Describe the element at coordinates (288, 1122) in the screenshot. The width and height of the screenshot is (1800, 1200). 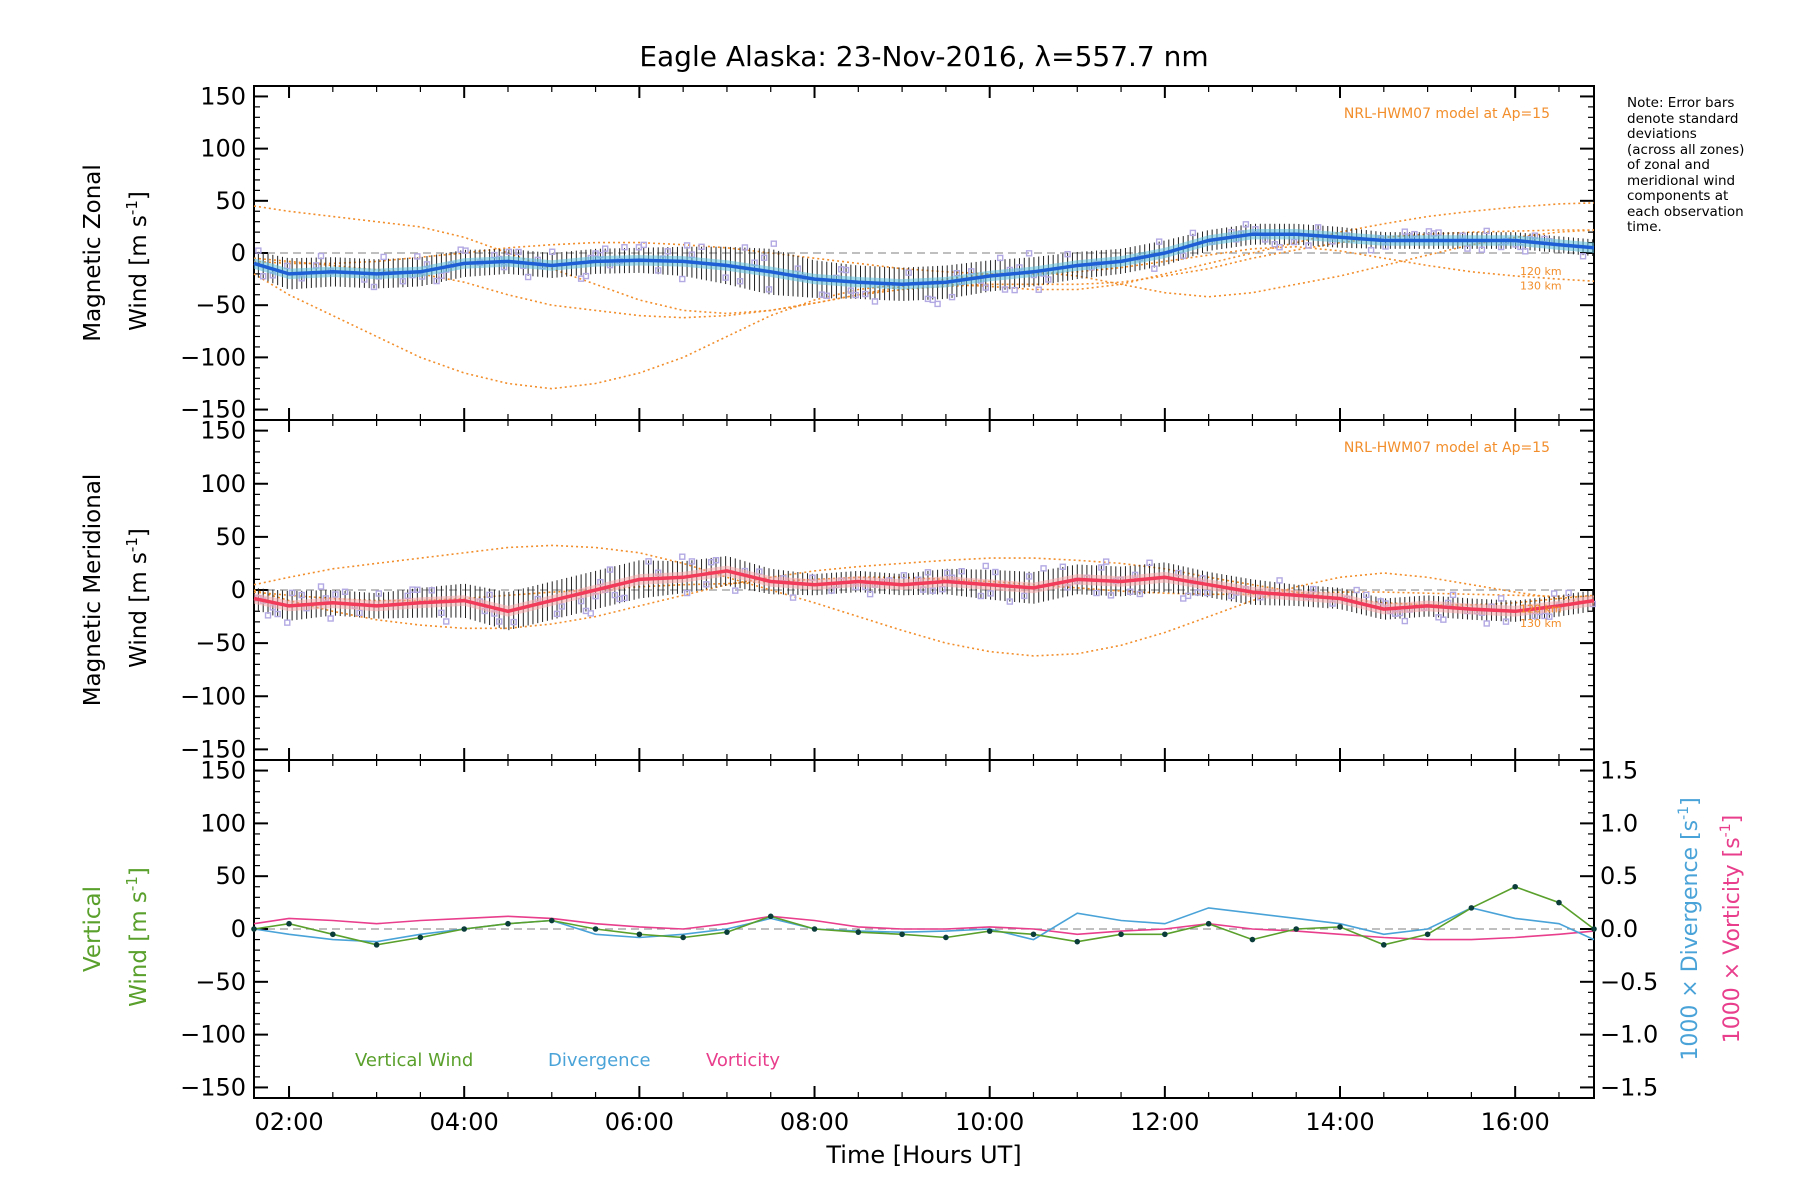
I see `x-tick-label: 02:00` at that location.